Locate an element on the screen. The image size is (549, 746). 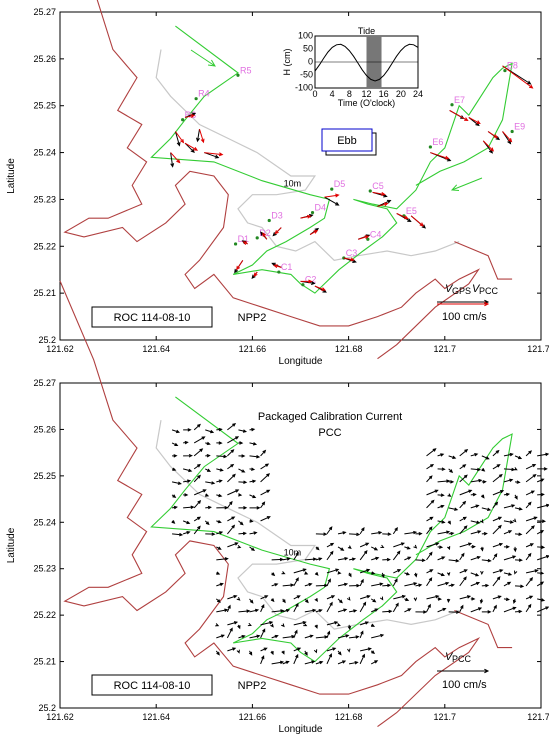
y-tick-label: 25.24 is located at coordinates (44, 522).